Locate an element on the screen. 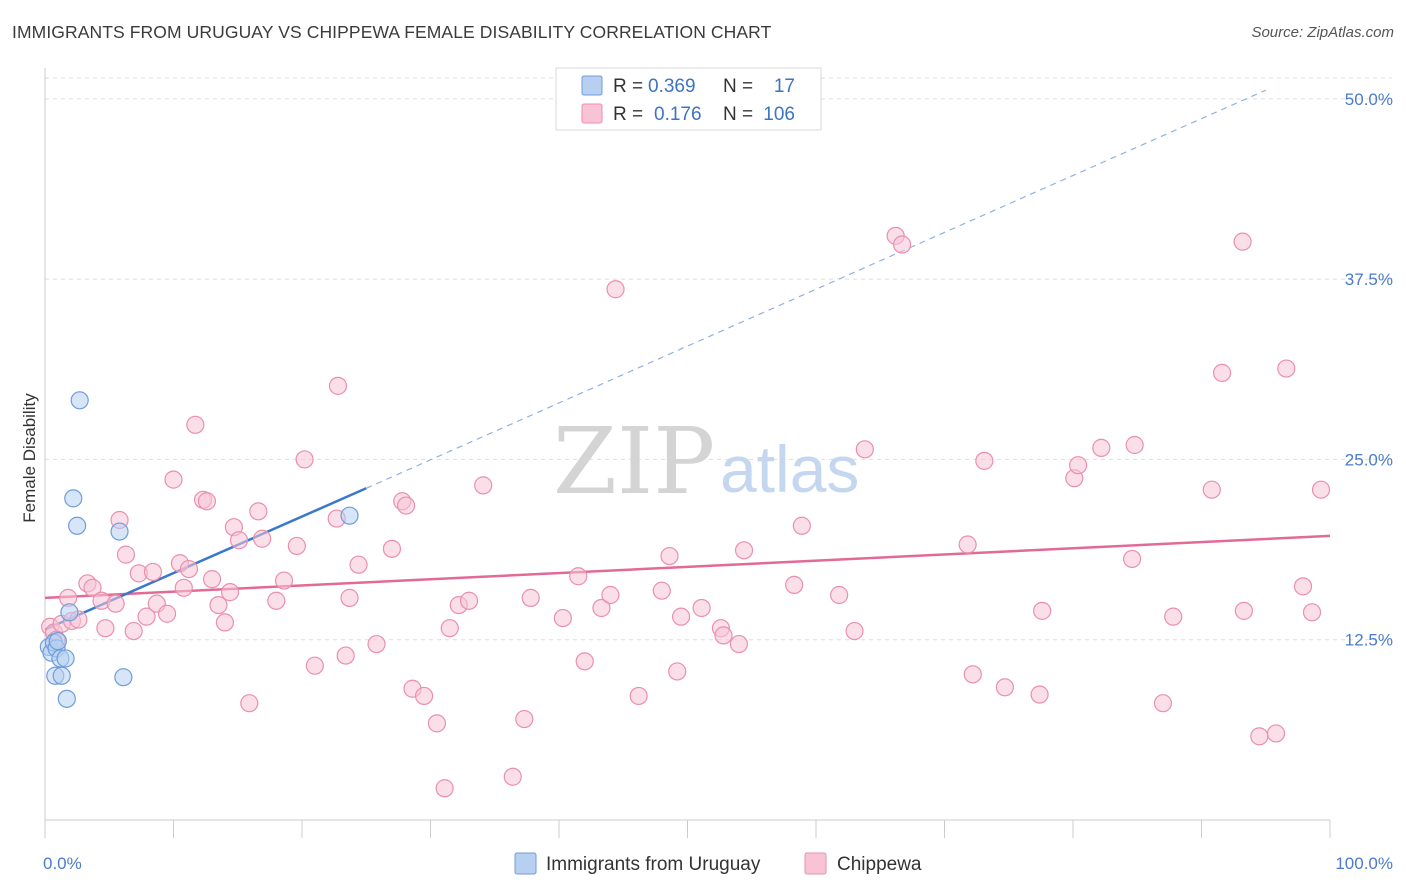 The image size is (1406, 892). legend-r-value: 0.369 is located at coordinates (672, 86).